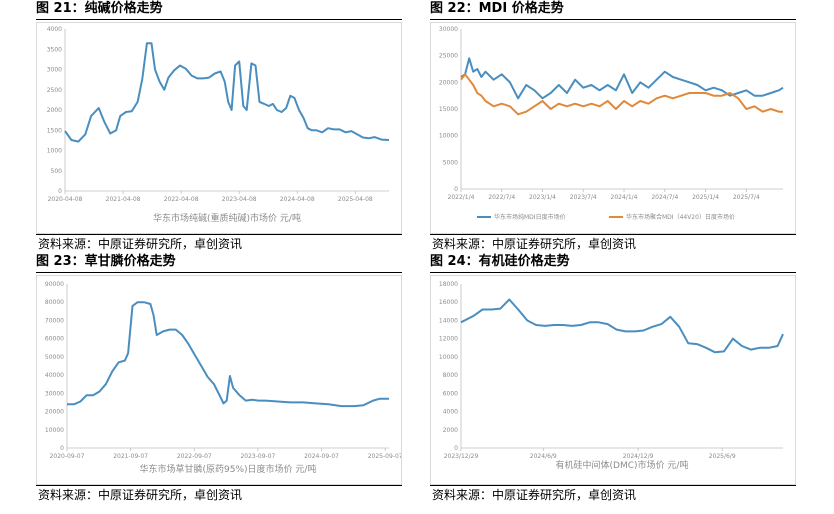  What do you see at coordinates (67, 456) in the screenshot?
I see `x-tick-label: 2020-09-07` at bounding box center [67, 456].